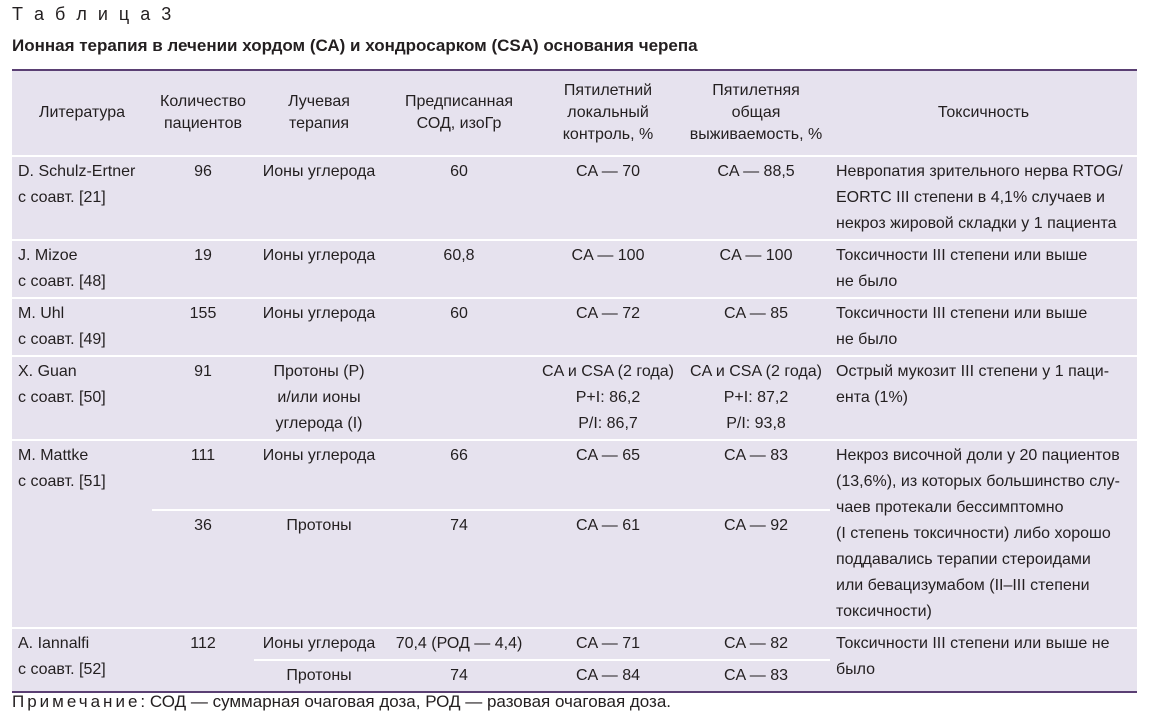  I want to click on cell-survival: CA и CSA (2 года) P+I: 87,2 P/I: 93,8, so click(756, 397).